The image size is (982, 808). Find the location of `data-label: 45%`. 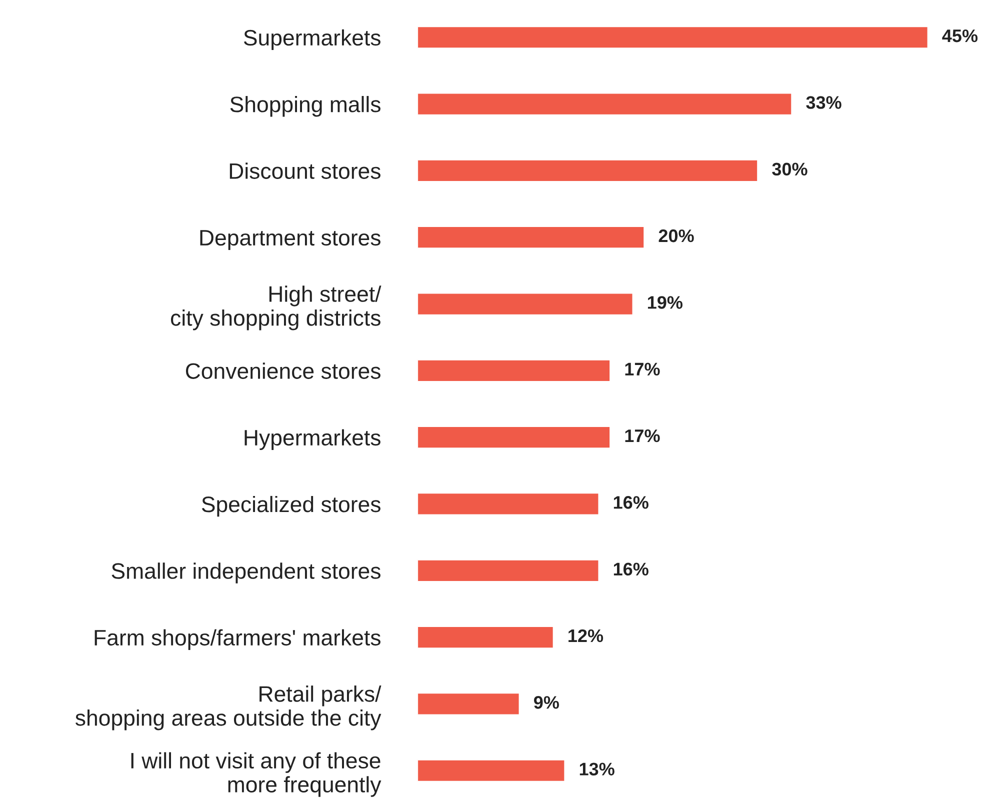

data-label: 45% is located at coordinates (960, 35).